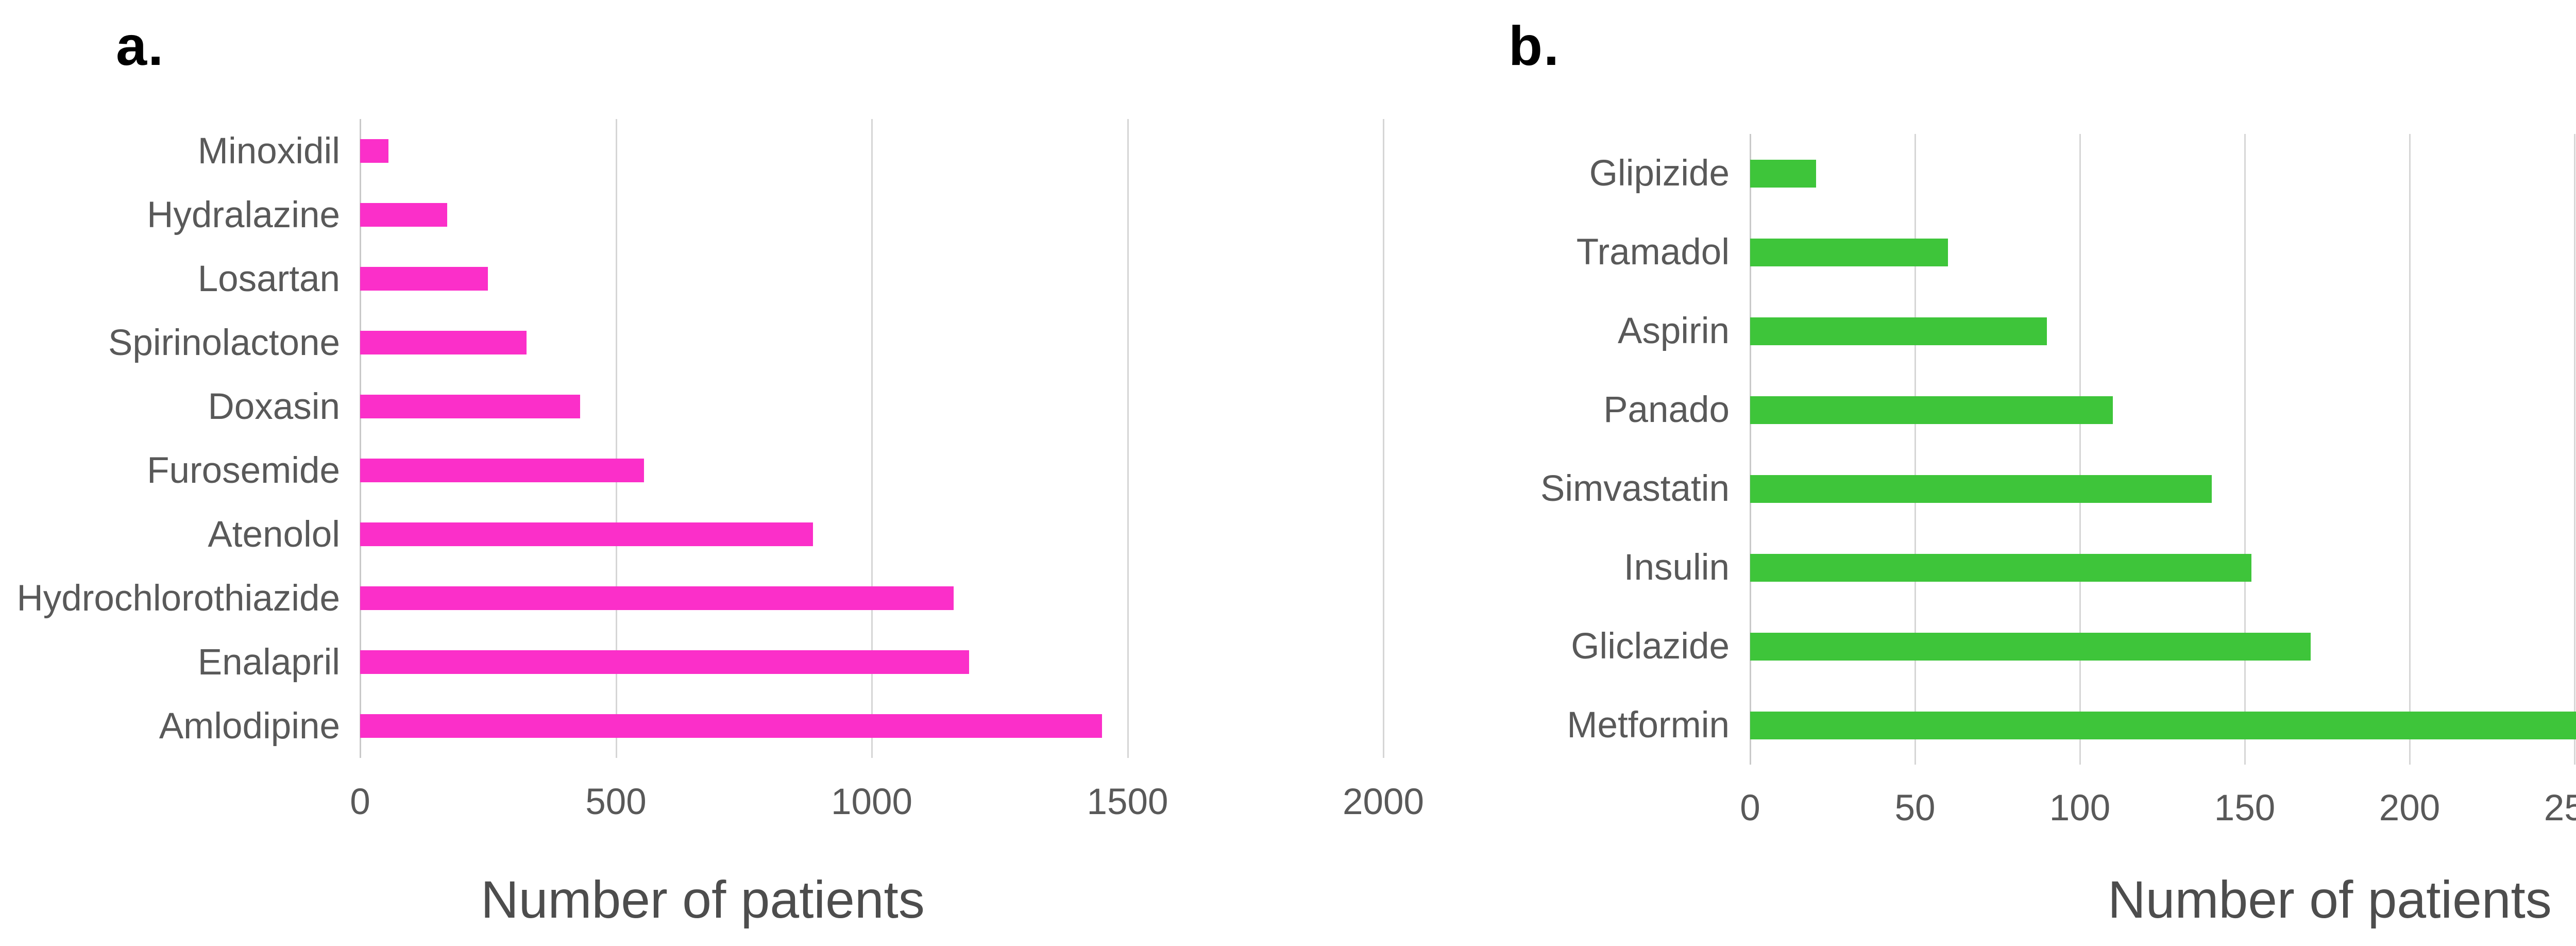 The image size is (2576, 946). Describe the element at coordinates (1659, 173) in the screenshot. I see `category-label-glipizide: Glipizide` at that location.